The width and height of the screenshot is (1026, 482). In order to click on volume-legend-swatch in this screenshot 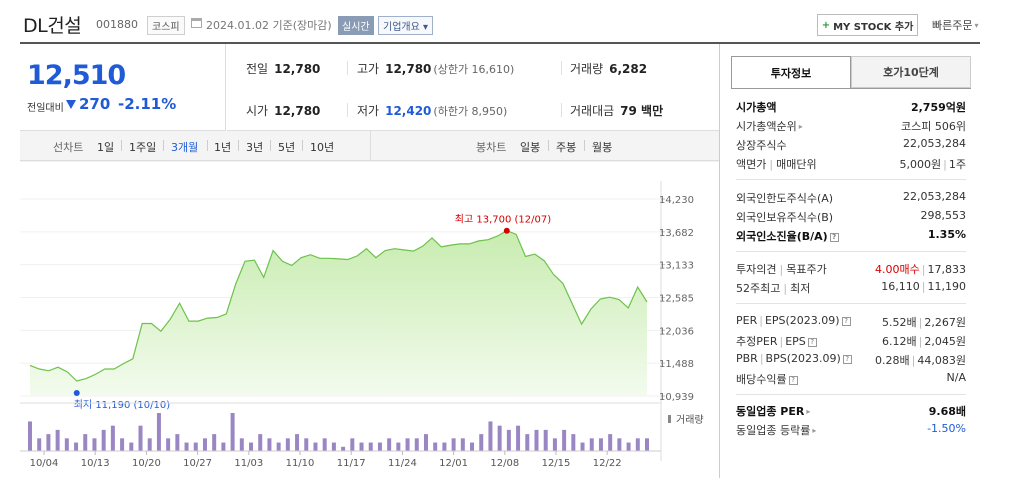, I will do `click(669, 419)`.